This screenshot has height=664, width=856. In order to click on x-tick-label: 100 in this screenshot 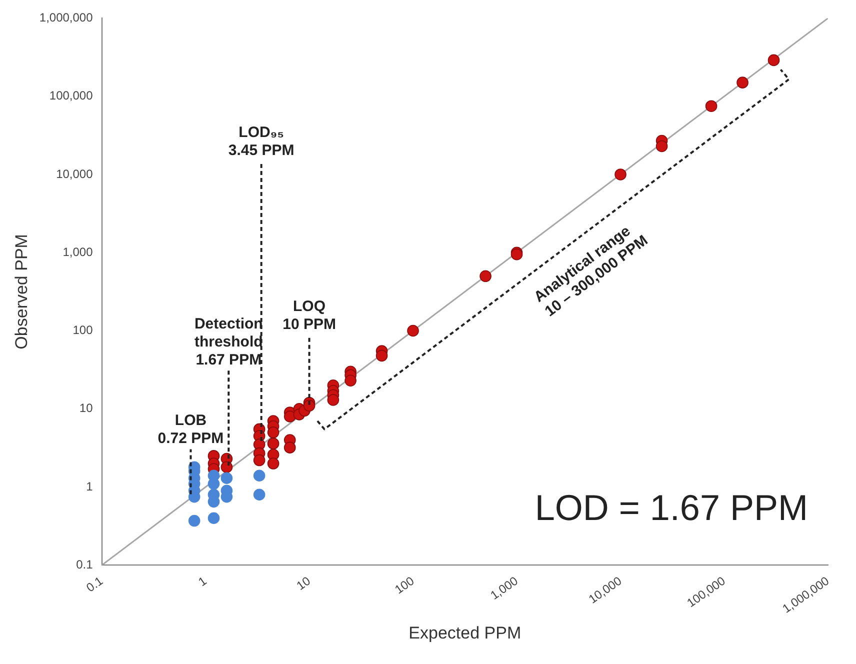, I will do `click(404, 585)`.